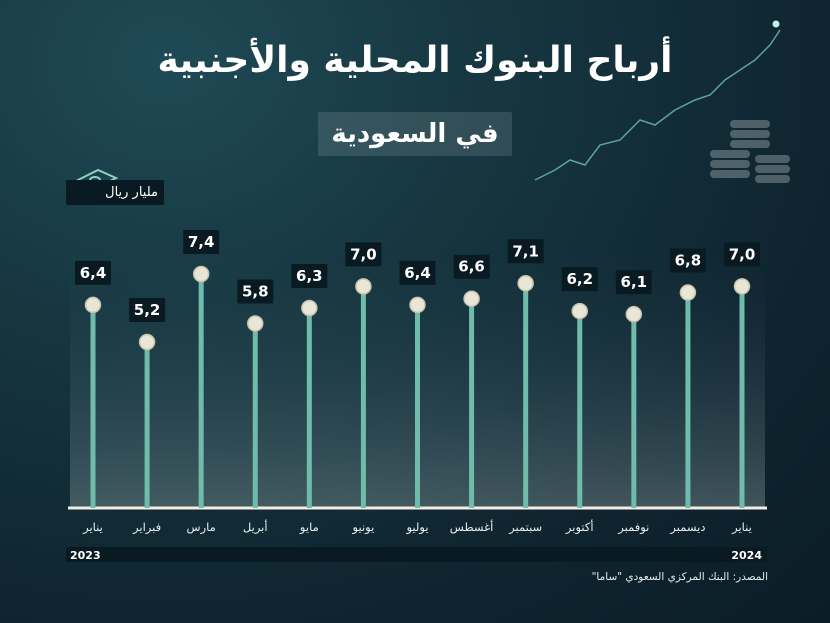  Describe the element at coordinates (85, 555) in the screenshot. I see `year-label-2023: 2023` at that location.